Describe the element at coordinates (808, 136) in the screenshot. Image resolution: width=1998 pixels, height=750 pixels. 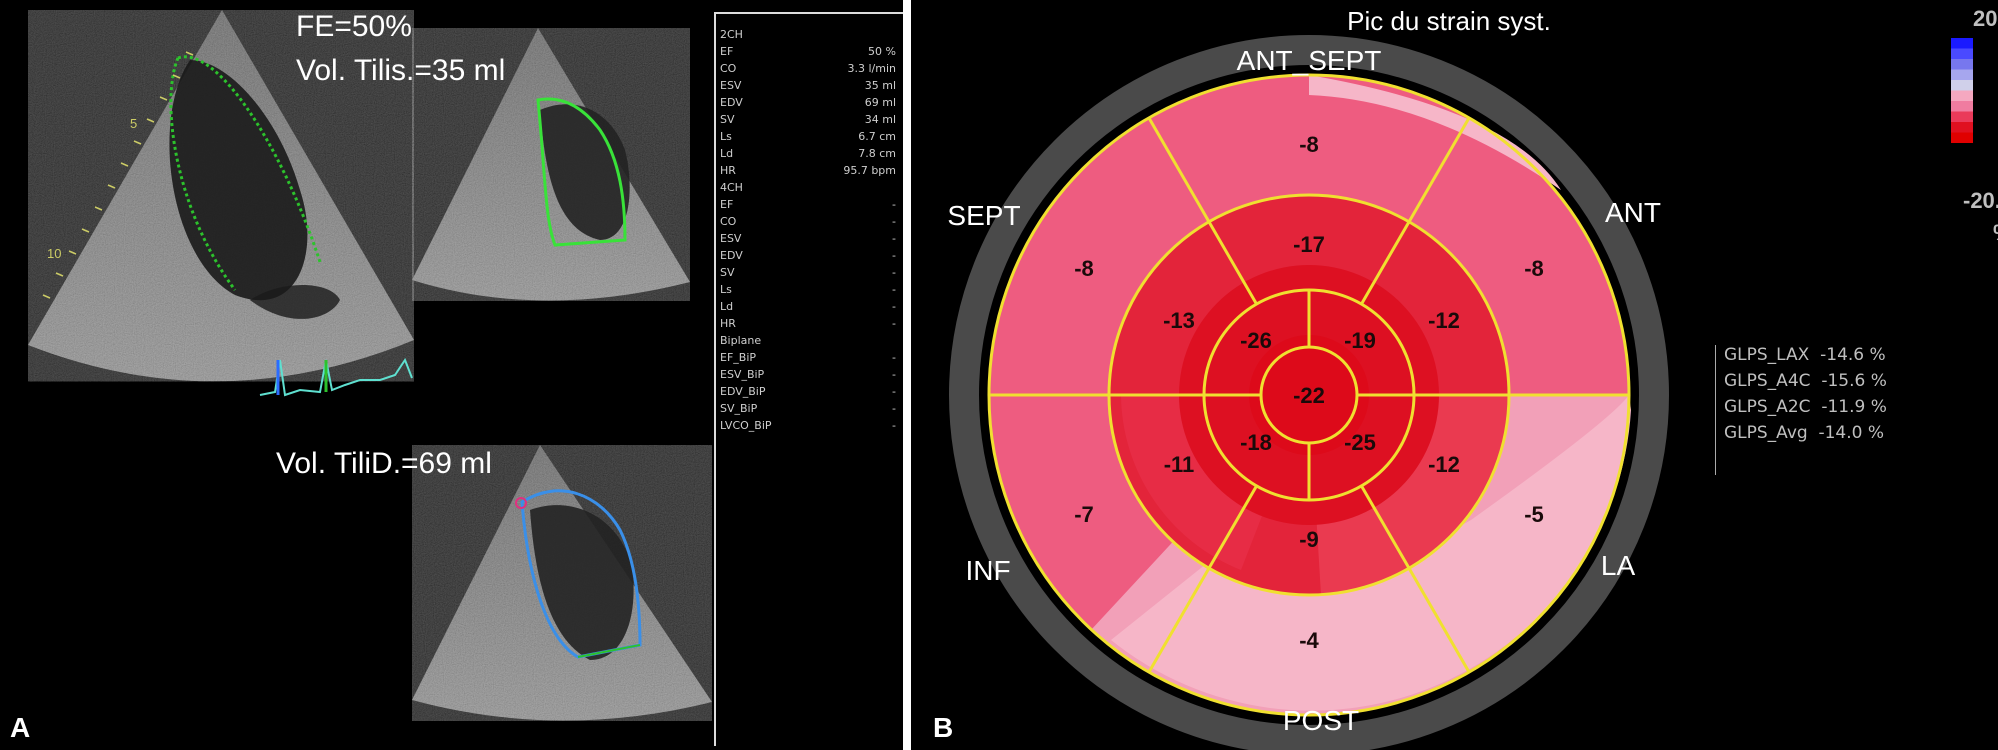
I see `table-row: Ls 6.7 cm` at that location.